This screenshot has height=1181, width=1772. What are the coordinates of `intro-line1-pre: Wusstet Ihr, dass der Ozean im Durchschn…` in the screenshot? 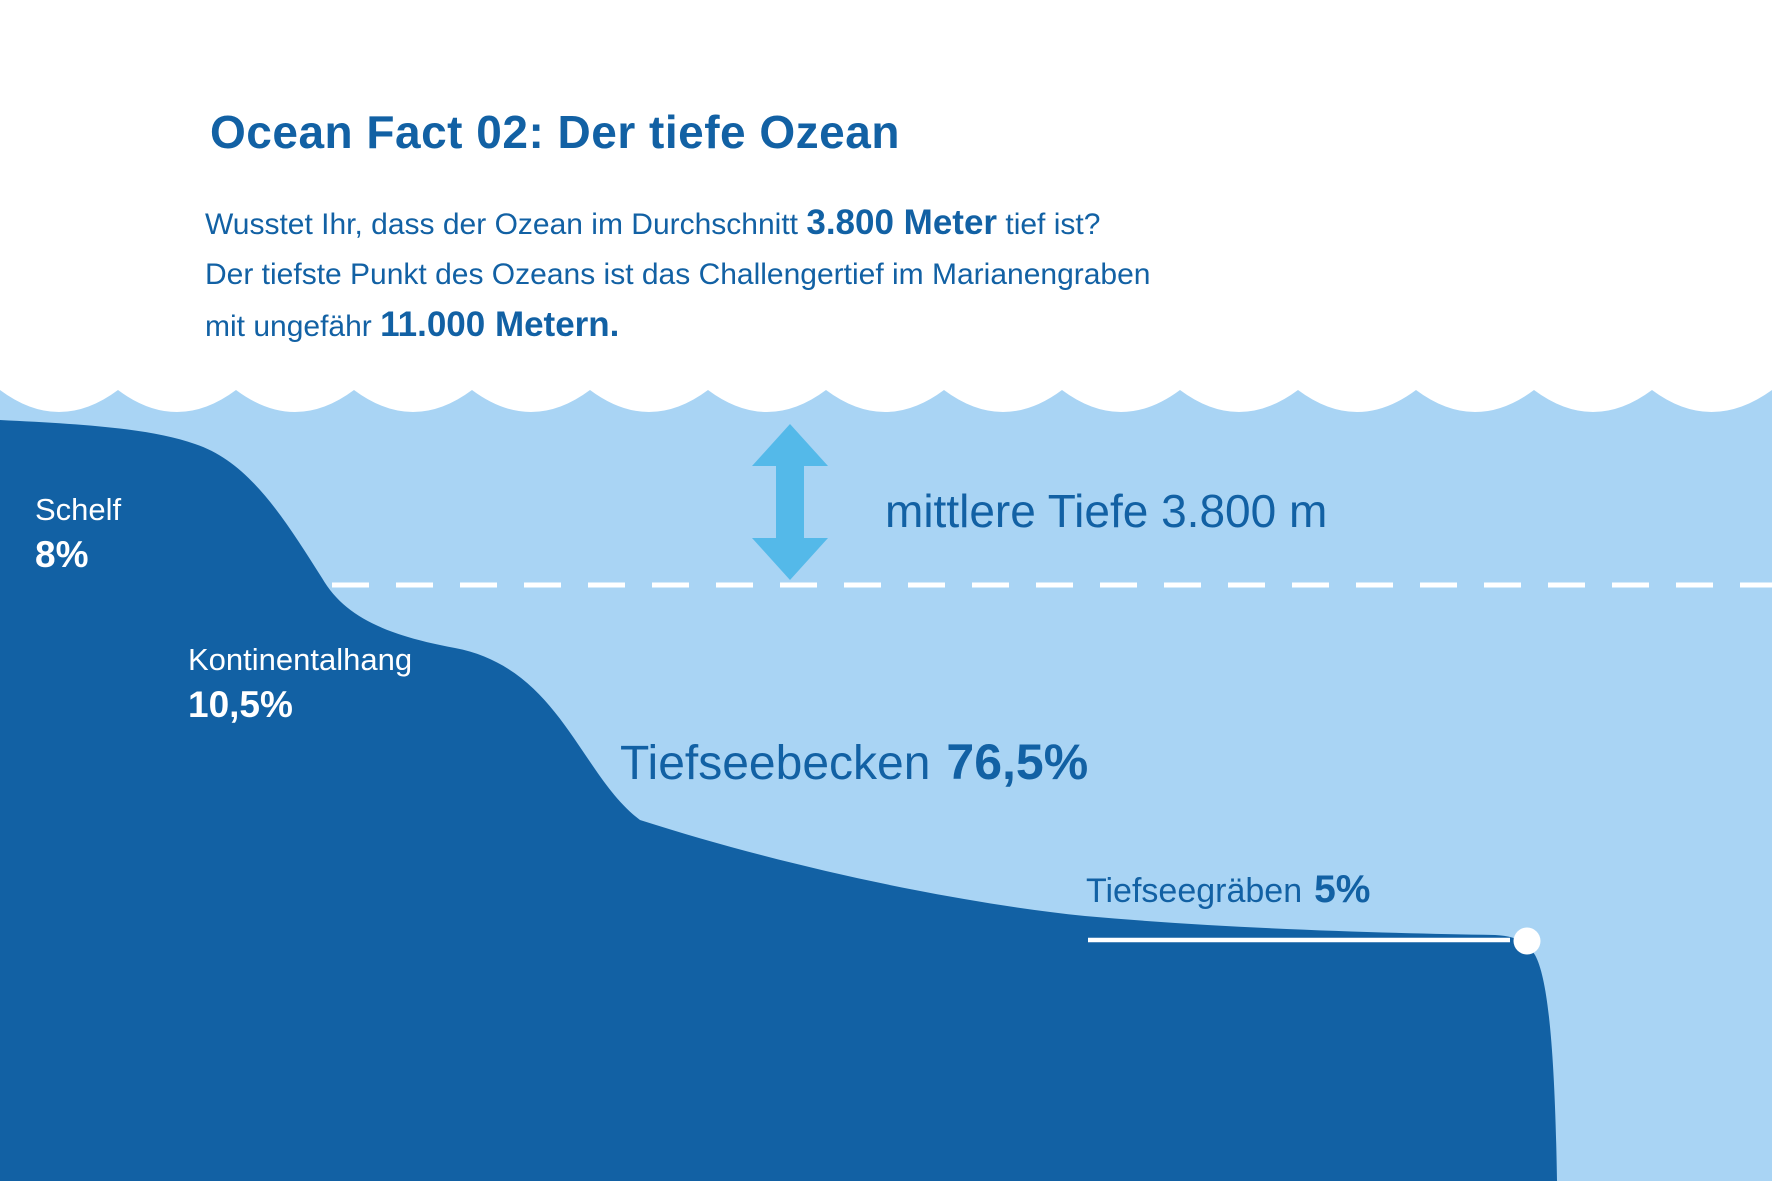 It's located at (506, 224).